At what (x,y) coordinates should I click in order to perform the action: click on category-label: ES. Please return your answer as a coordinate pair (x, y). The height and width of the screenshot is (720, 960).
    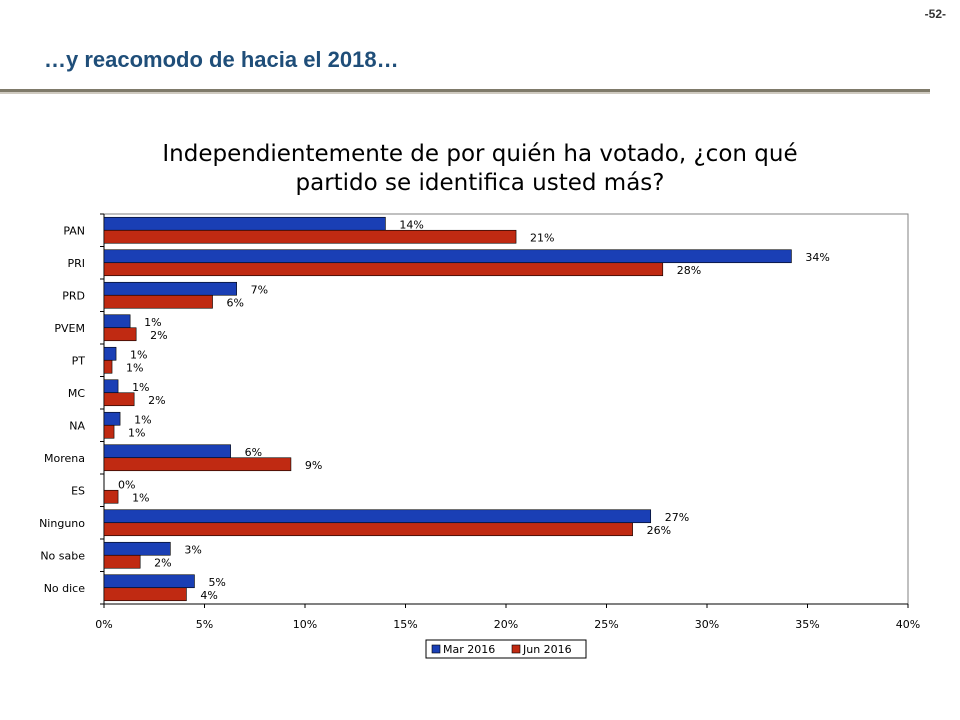
    Looking at the image, I should click on (78, 490).